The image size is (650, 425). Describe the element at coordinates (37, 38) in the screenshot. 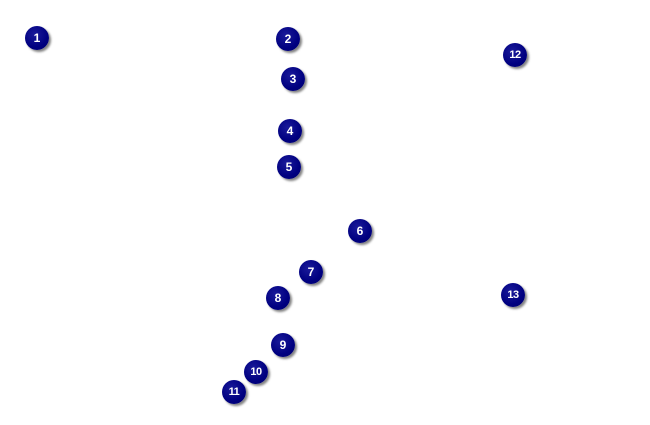

I see `marker-1: 1` at that location.